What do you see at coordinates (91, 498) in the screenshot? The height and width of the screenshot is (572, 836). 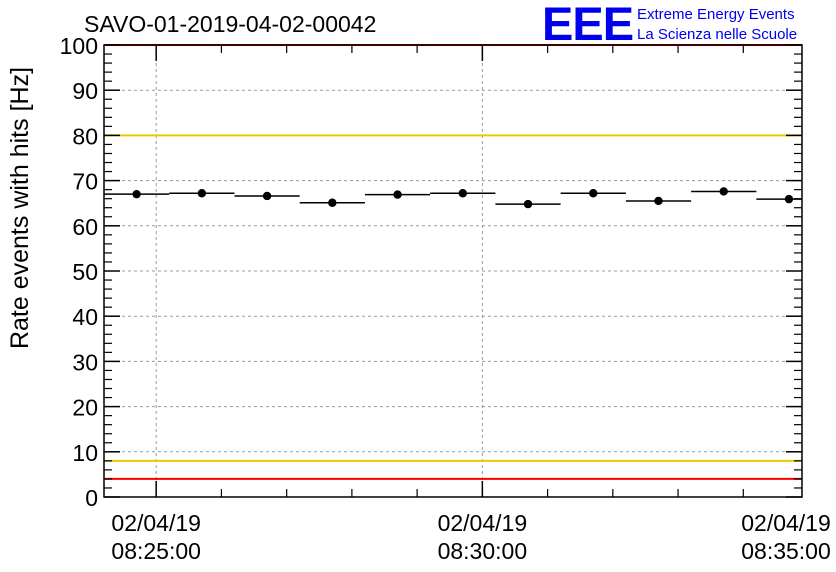 I see `y-tick-label: 0` at bounding box center [91, 498].